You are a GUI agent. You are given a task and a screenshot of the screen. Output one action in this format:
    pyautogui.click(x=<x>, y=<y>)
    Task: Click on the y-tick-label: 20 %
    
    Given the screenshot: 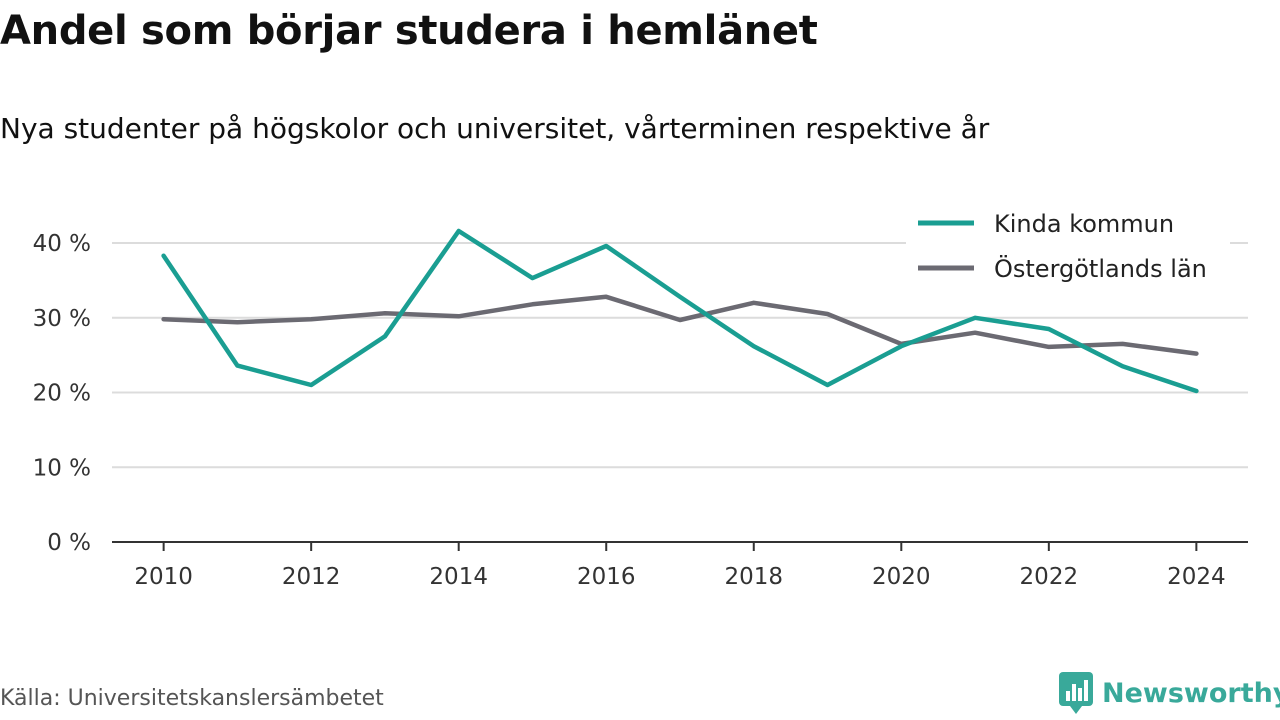 What is the action you would take?
    pyautogui.click(x=62, y=394)
    